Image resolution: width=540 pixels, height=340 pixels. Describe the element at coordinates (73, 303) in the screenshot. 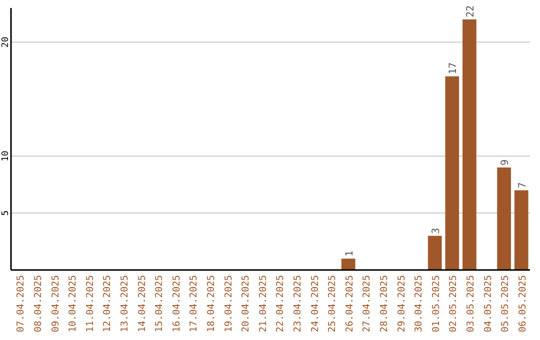

I see `x-tick-label: 10.04.2025` at that location.